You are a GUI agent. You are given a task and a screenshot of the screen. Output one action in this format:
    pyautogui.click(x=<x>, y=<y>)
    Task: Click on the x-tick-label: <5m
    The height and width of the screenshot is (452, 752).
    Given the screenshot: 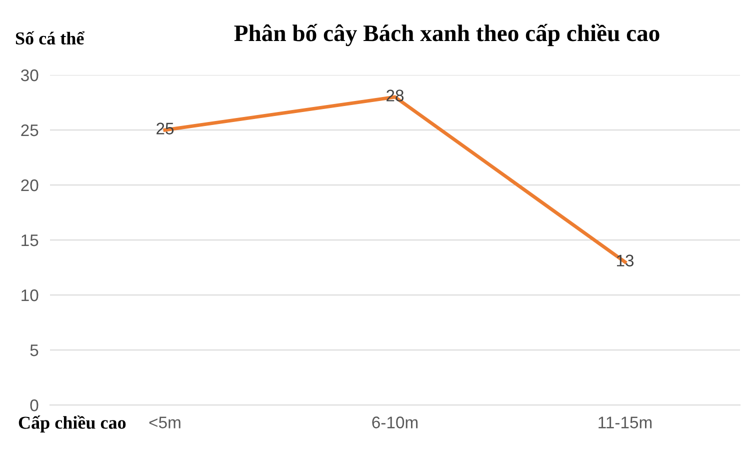 What is the action you would take?
    pyautogui.click(x=164, y=422)
    